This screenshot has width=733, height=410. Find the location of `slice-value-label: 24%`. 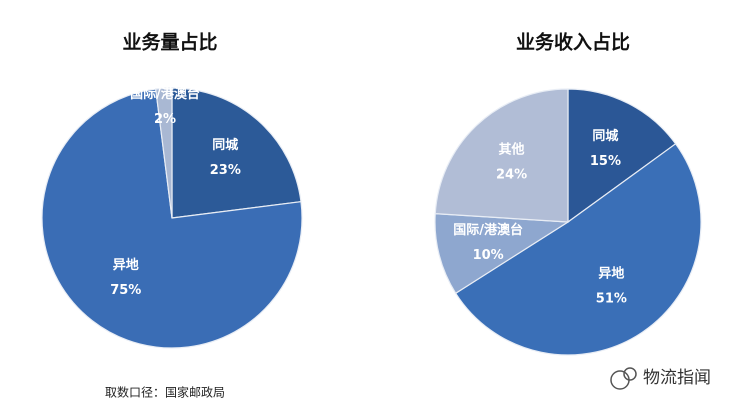

slice-value-label: 24% is located at coordinates (511, 174).